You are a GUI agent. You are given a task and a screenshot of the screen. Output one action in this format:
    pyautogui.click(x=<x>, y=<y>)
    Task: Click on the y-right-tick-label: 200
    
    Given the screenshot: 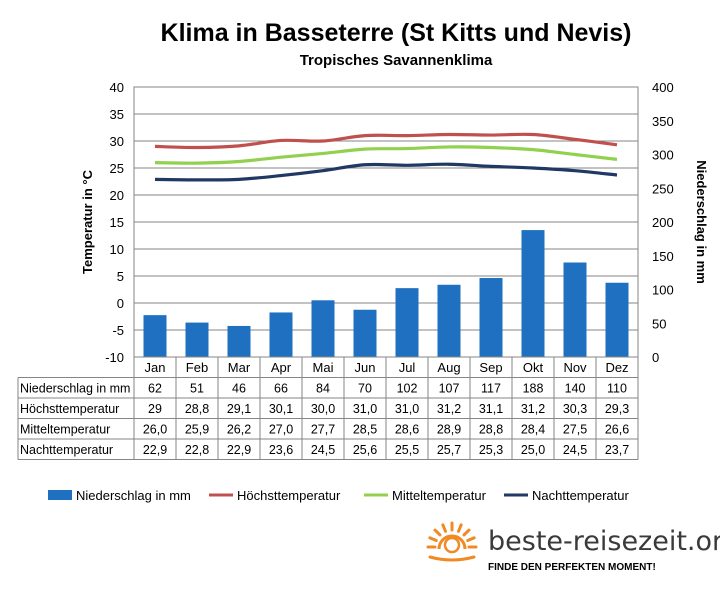 What is the action you would take?
    pyautogui.click(x=663, y=222)
    